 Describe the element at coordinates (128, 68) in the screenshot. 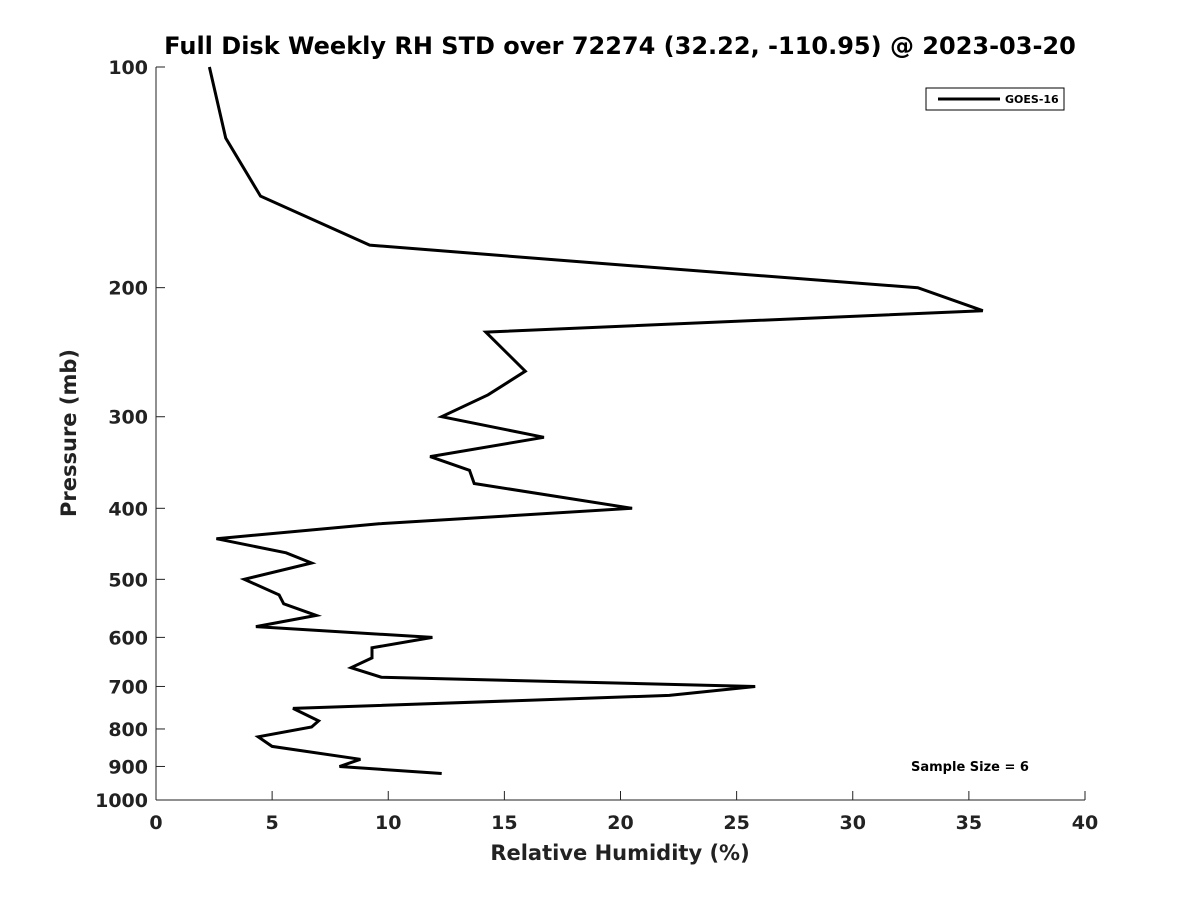

I see `y-tick-label: 100` at that location.